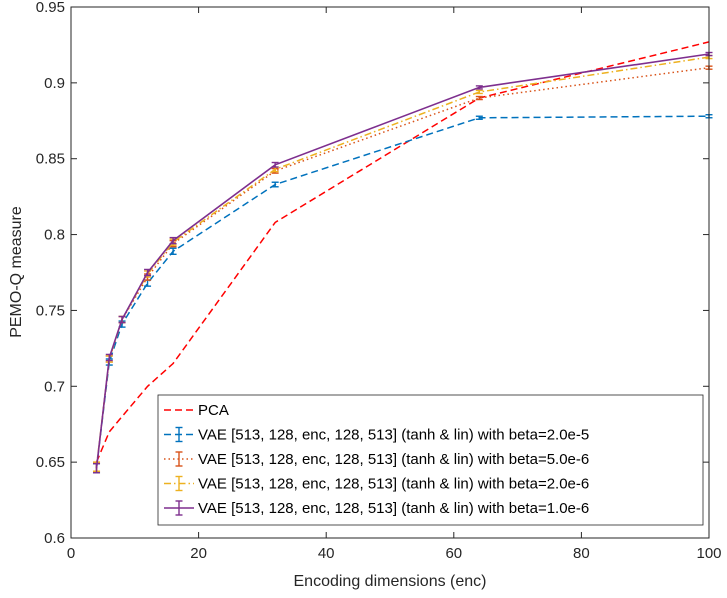  What do you see at coordinates (71, 553) in the screenshot?
I see `x-tick-label: 0` at bounding box center [71, 553].